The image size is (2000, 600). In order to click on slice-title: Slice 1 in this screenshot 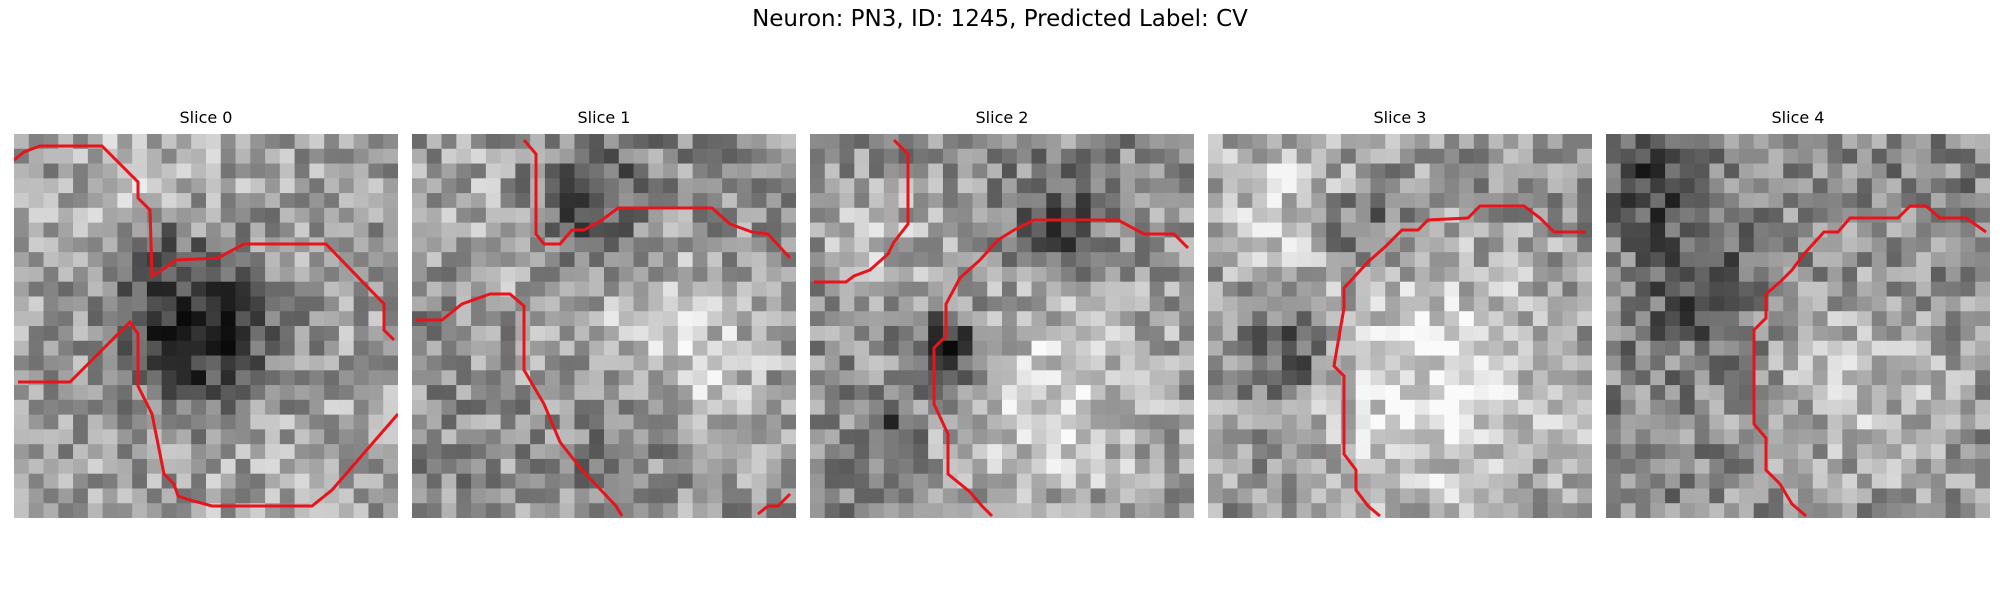, I will do `click(604, 117)`.